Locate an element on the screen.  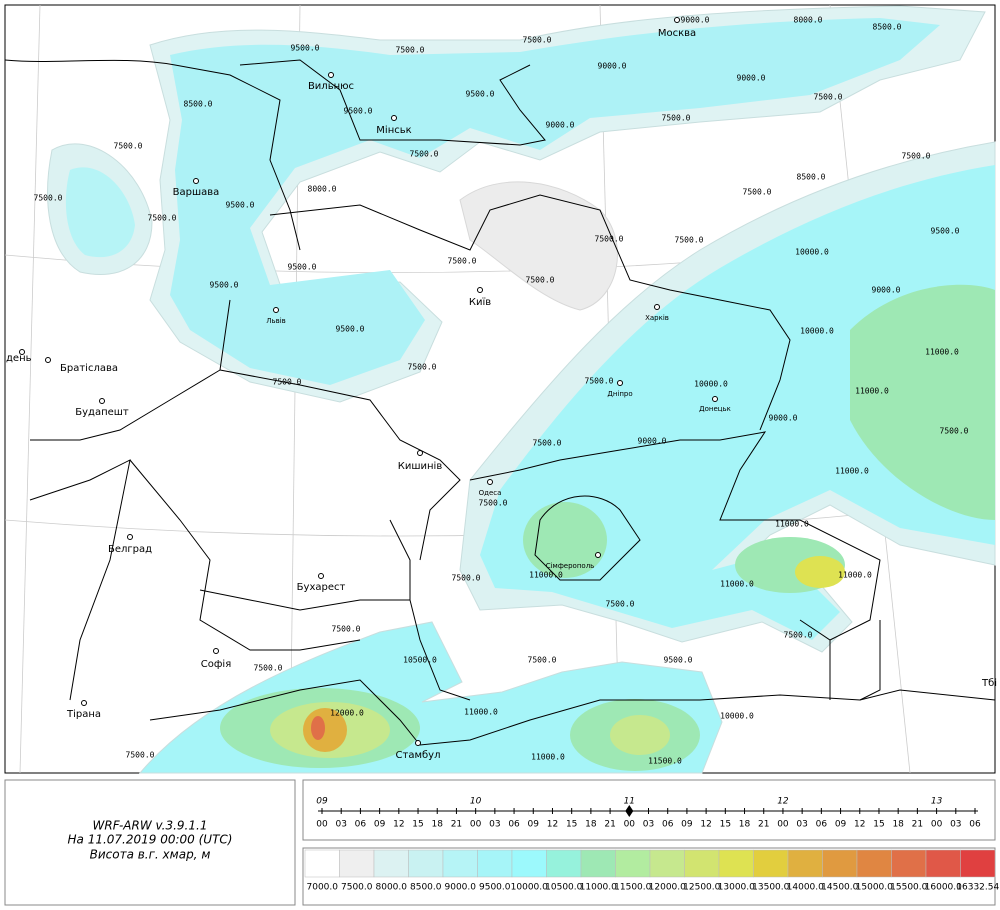
city-label: Донецьк is located at coordinates (715, 409).